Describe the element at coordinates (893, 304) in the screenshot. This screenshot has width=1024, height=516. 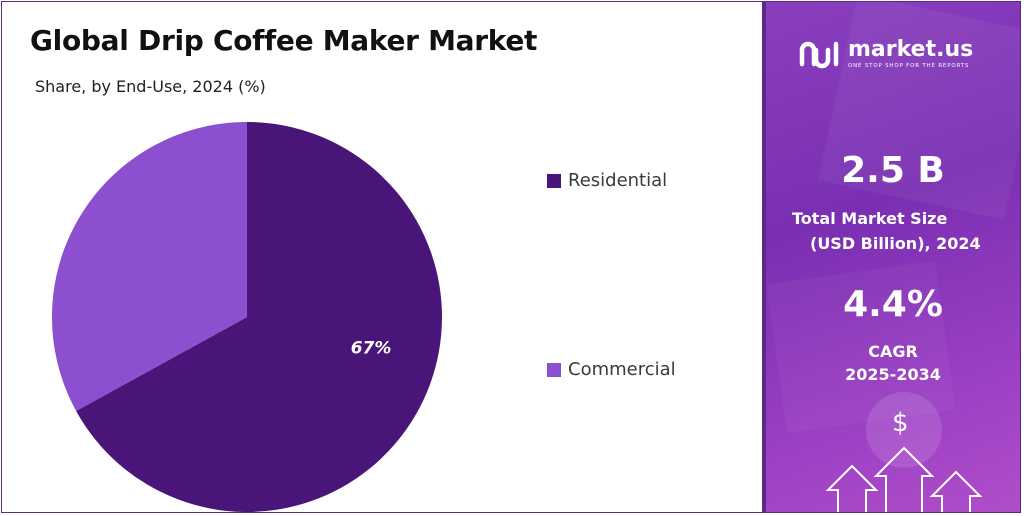
I see `cagr-value: 4.4%` at that location.